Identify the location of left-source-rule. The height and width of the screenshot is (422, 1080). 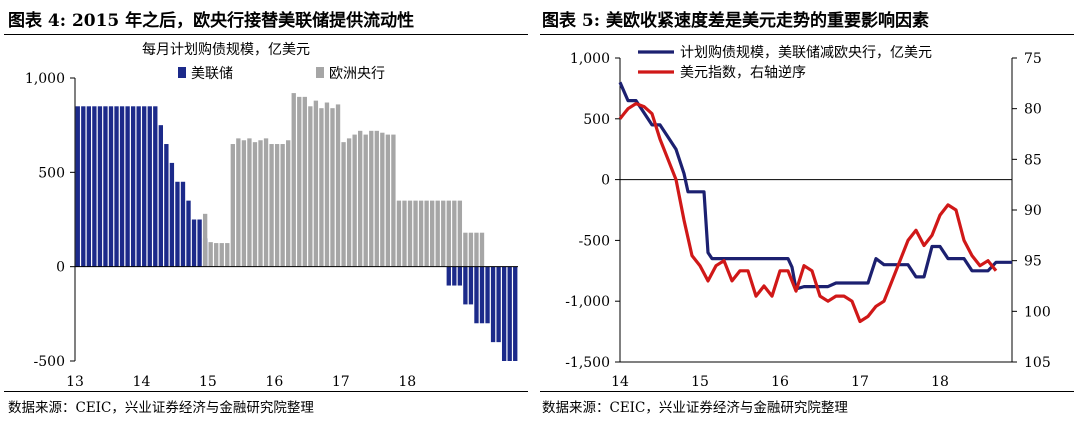
(266, 391).